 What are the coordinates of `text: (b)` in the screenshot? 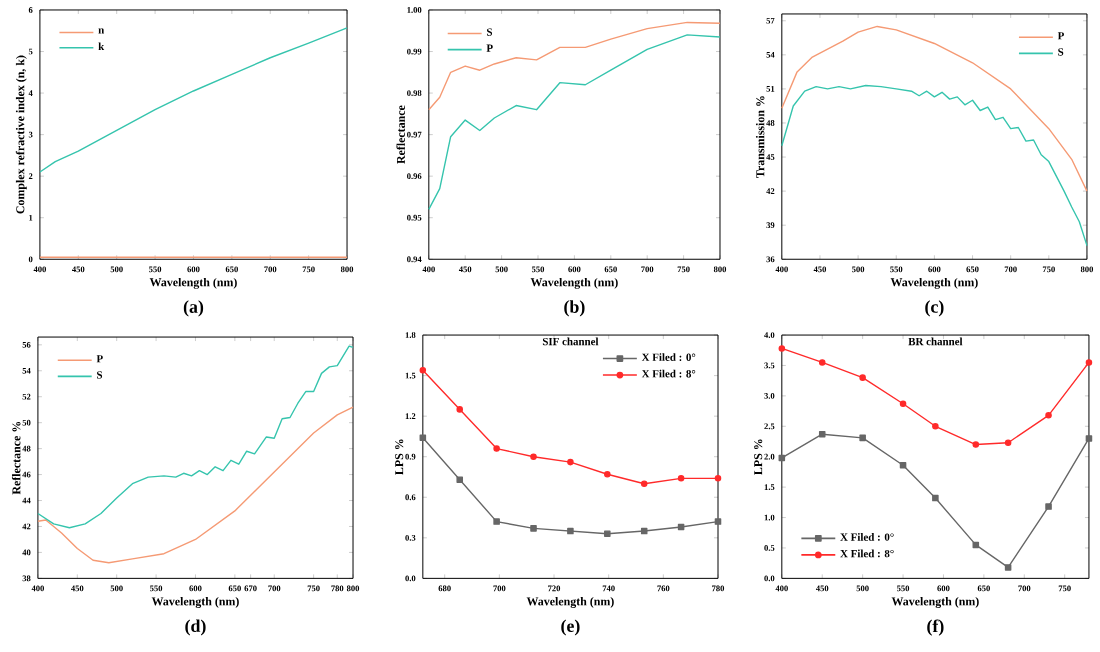 It's located at (574, 308).